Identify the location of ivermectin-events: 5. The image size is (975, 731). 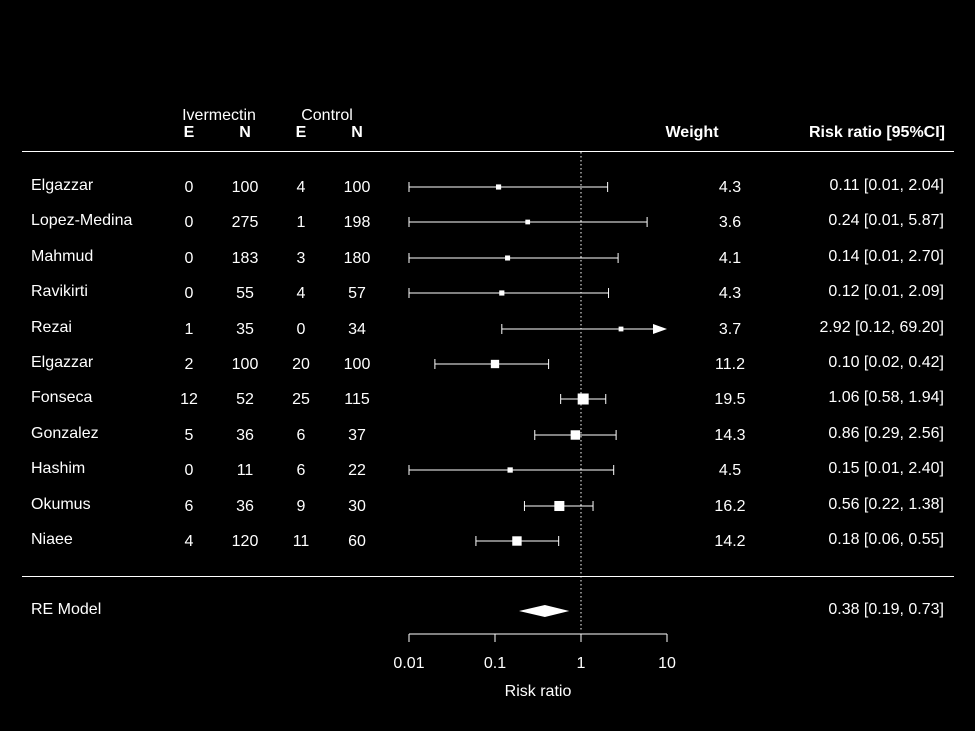
(189, 435).